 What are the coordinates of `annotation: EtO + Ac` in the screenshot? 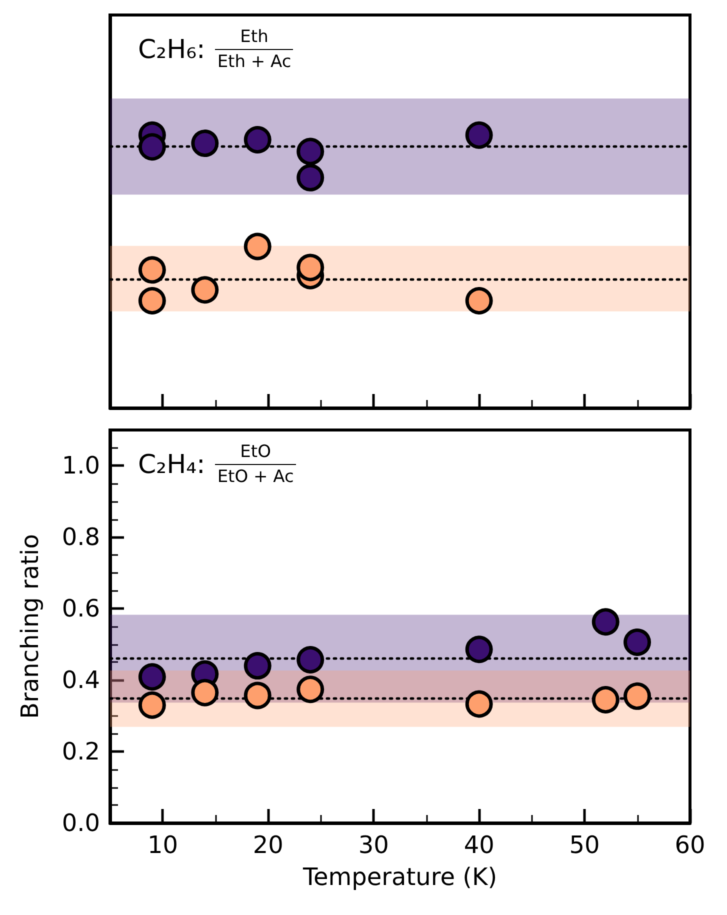 It's located at (255, 475).